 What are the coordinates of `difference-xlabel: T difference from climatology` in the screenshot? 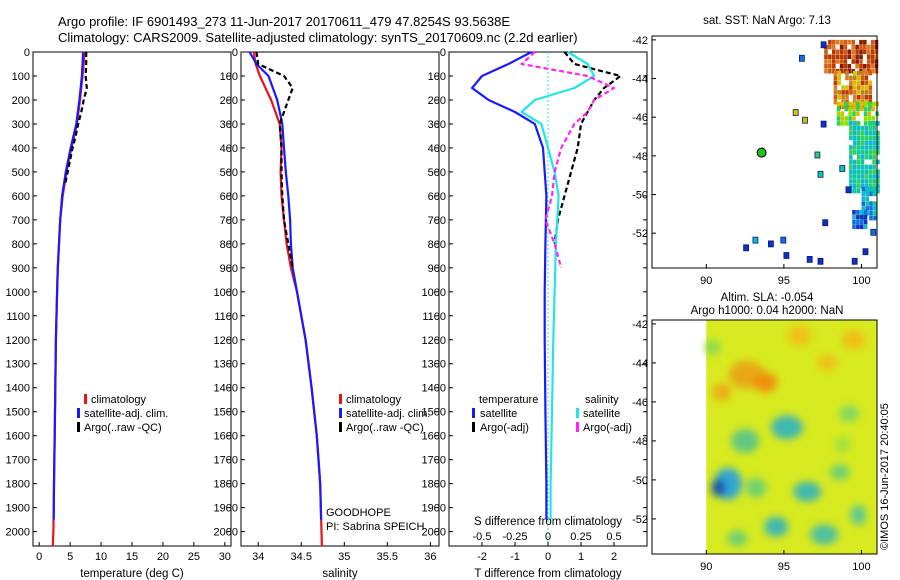 It's located at (547, 574).